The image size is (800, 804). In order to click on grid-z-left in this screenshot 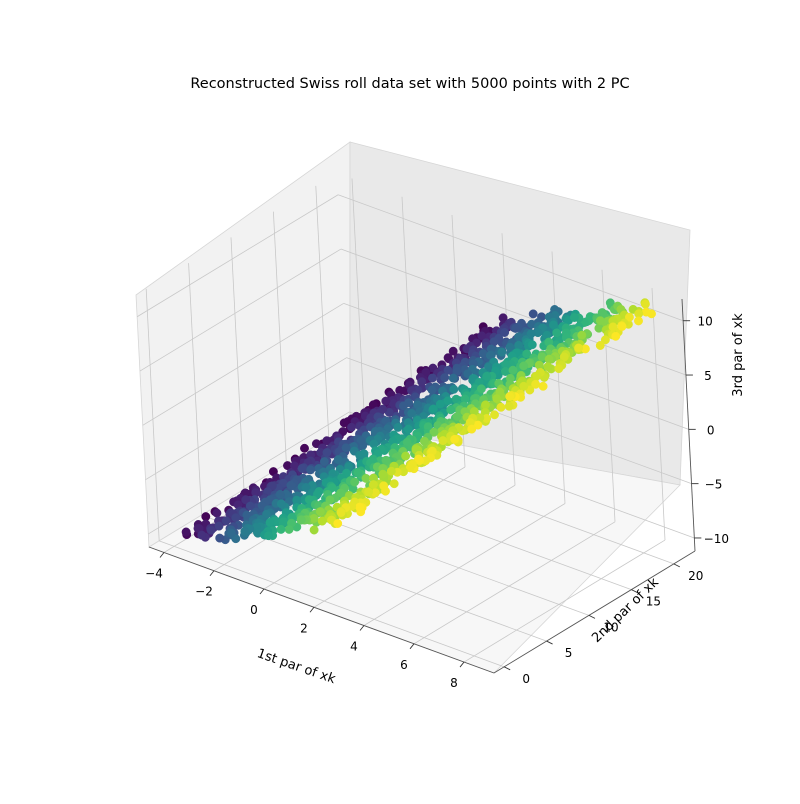, I will do `click(246, 418)`.